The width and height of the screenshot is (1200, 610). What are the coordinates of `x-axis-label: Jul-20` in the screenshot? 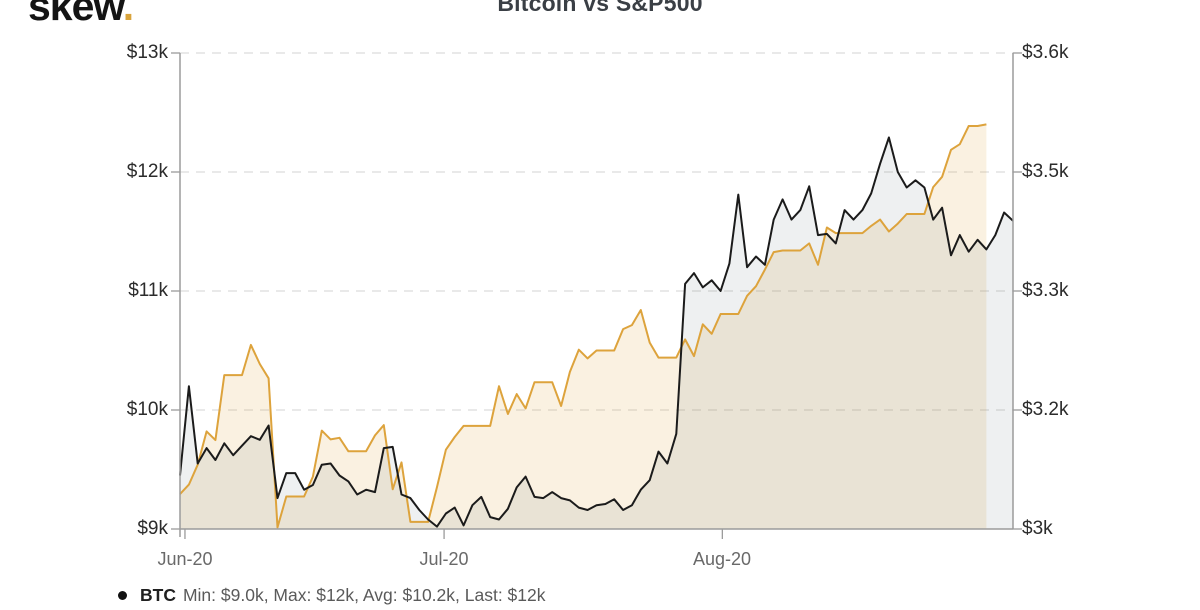 It's located at (444, 559).